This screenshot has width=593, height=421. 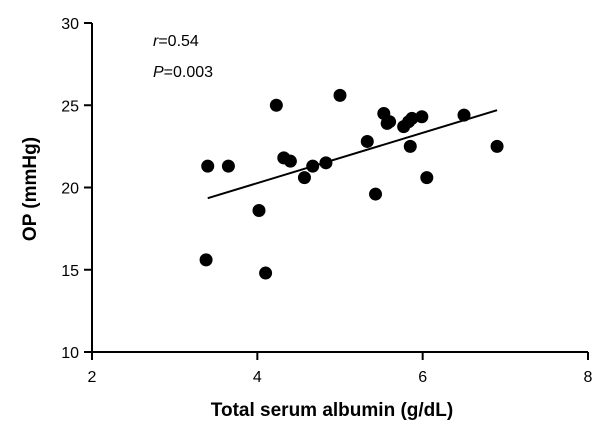 I want to click on p-value: =0.003, so click(x=188, y=72).